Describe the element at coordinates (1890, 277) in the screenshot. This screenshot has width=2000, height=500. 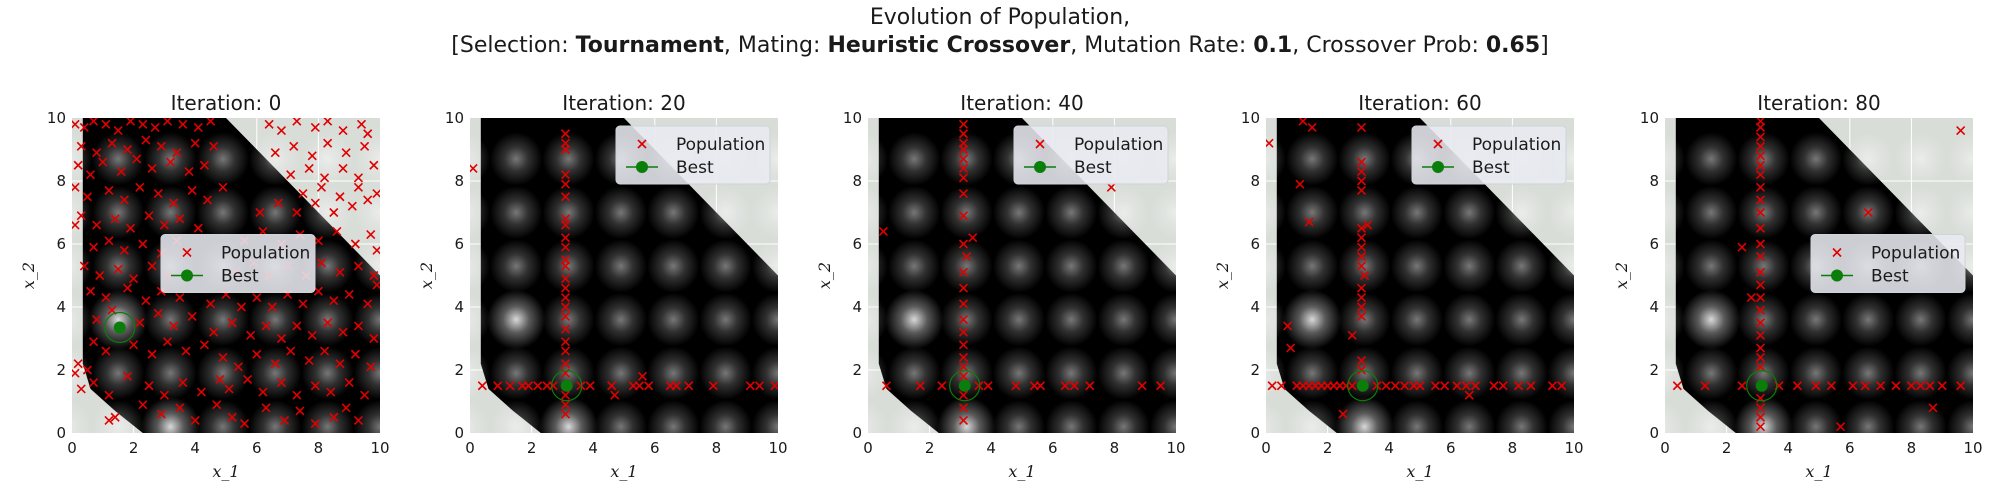
I see `legend-best-label: Best` at that location.